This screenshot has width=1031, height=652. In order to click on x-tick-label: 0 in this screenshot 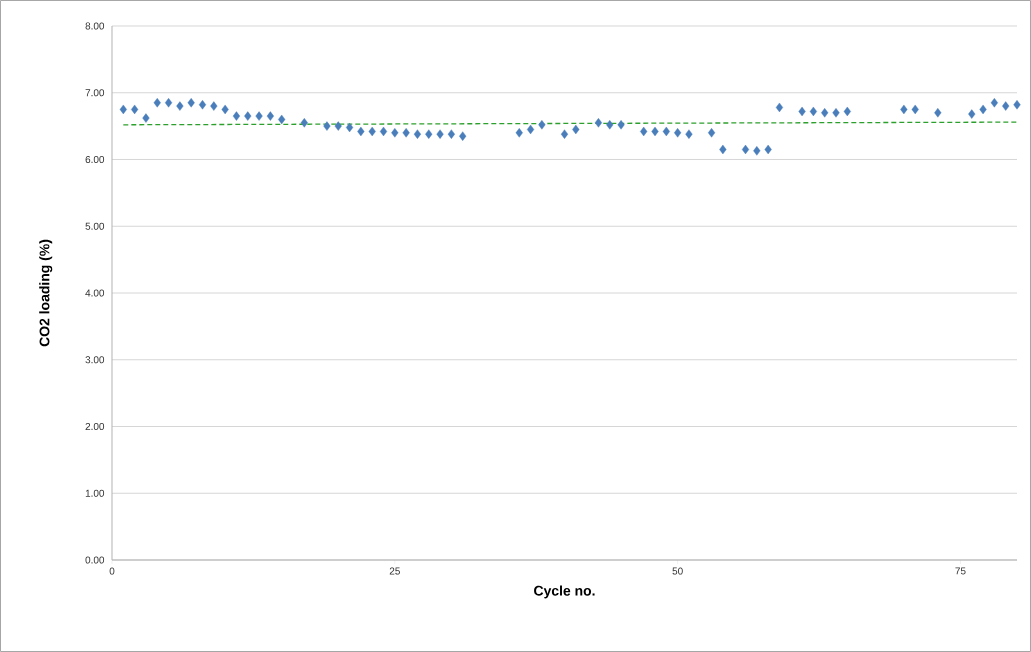, I will do `click(112, 571)`.